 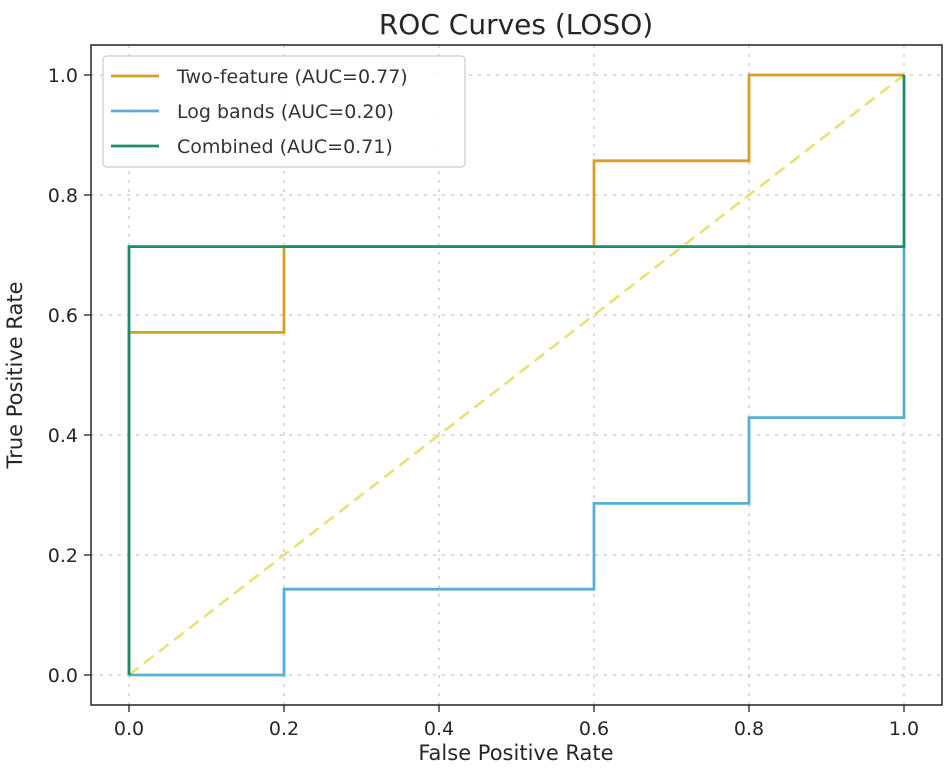 I want to click on chart-title: ROC Curves (LOSO), so click(x=516, y=24).